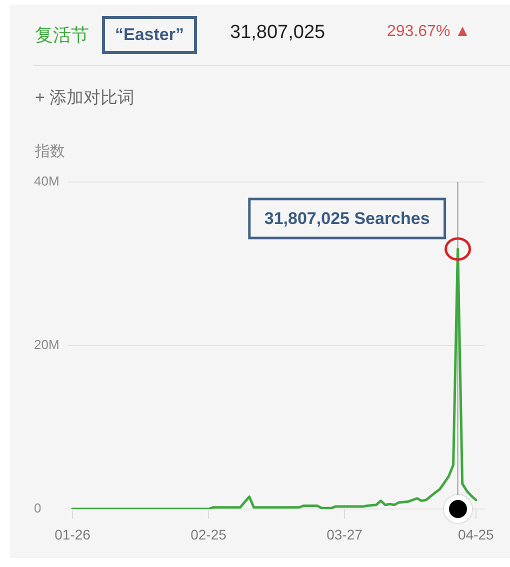 The height and width of the screenshot is (567, 510). Describe the element at coordinates (344, 534) in the screenshot. I see `x-tick-label: 03-27` at that location.